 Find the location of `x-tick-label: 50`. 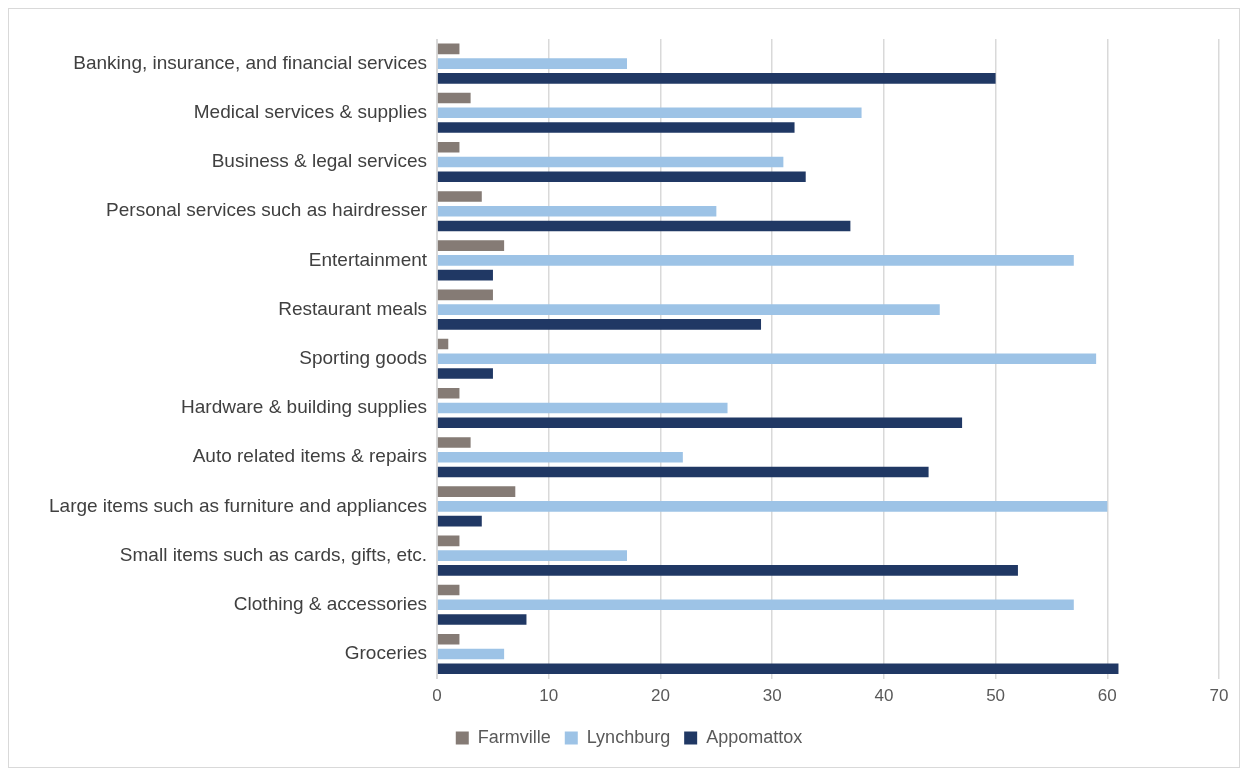

x-tick-label: 50 is located at coordinates (996, 696).